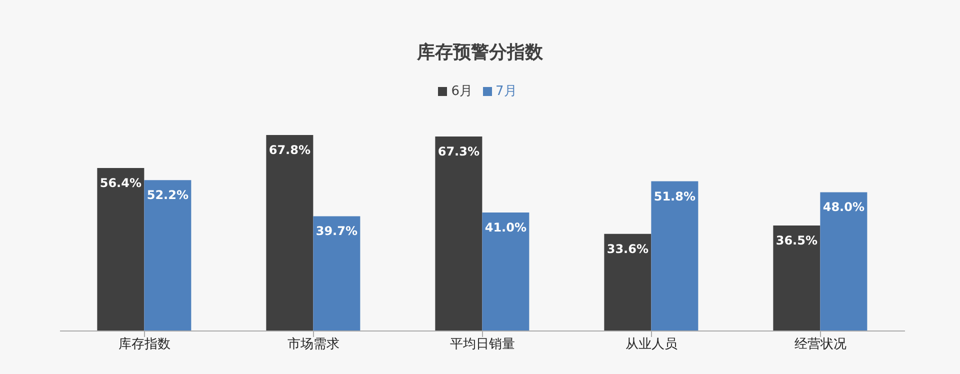 Image resolution: width=960 pixels, height=374 pixels. Describe the element at coordinates (506, 91) in the screenshot. I see `legend-label: 7月` at that location.